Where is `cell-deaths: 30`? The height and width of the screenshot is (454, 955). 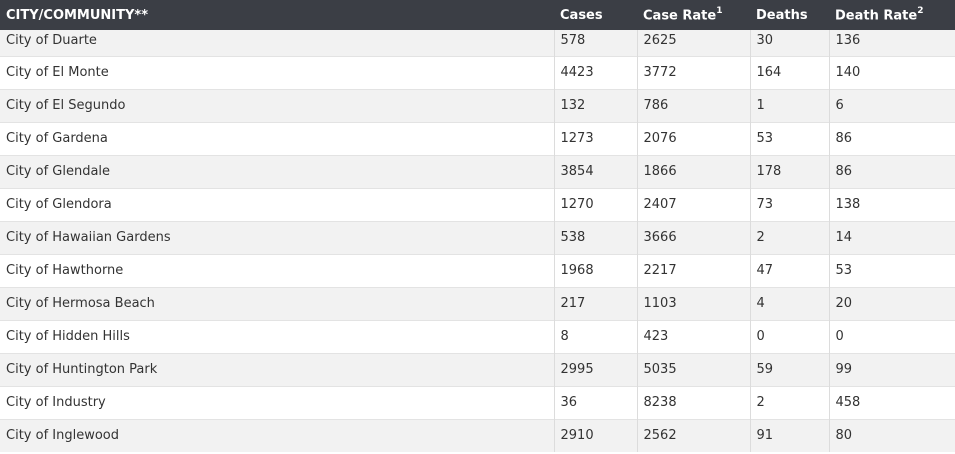 cell-deaths: 30 is located at coordinates (790, 43).